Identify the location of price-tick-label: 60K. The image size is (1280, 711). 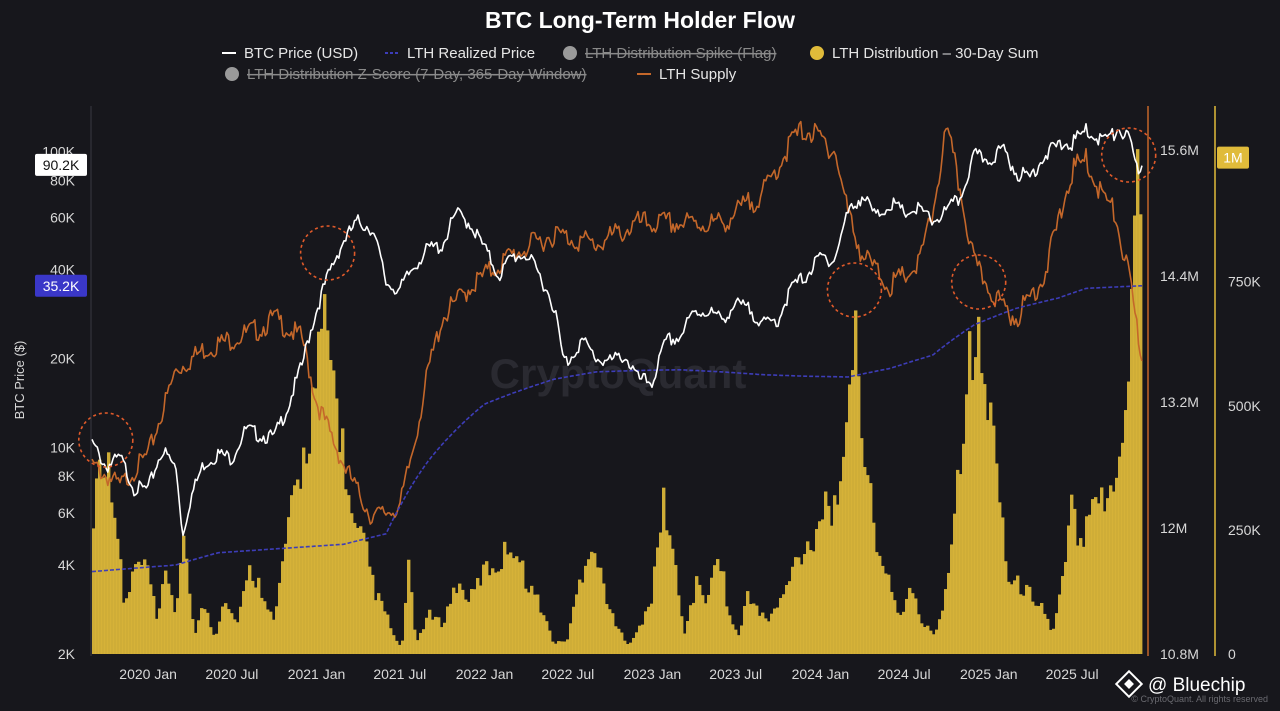
(63, 217).